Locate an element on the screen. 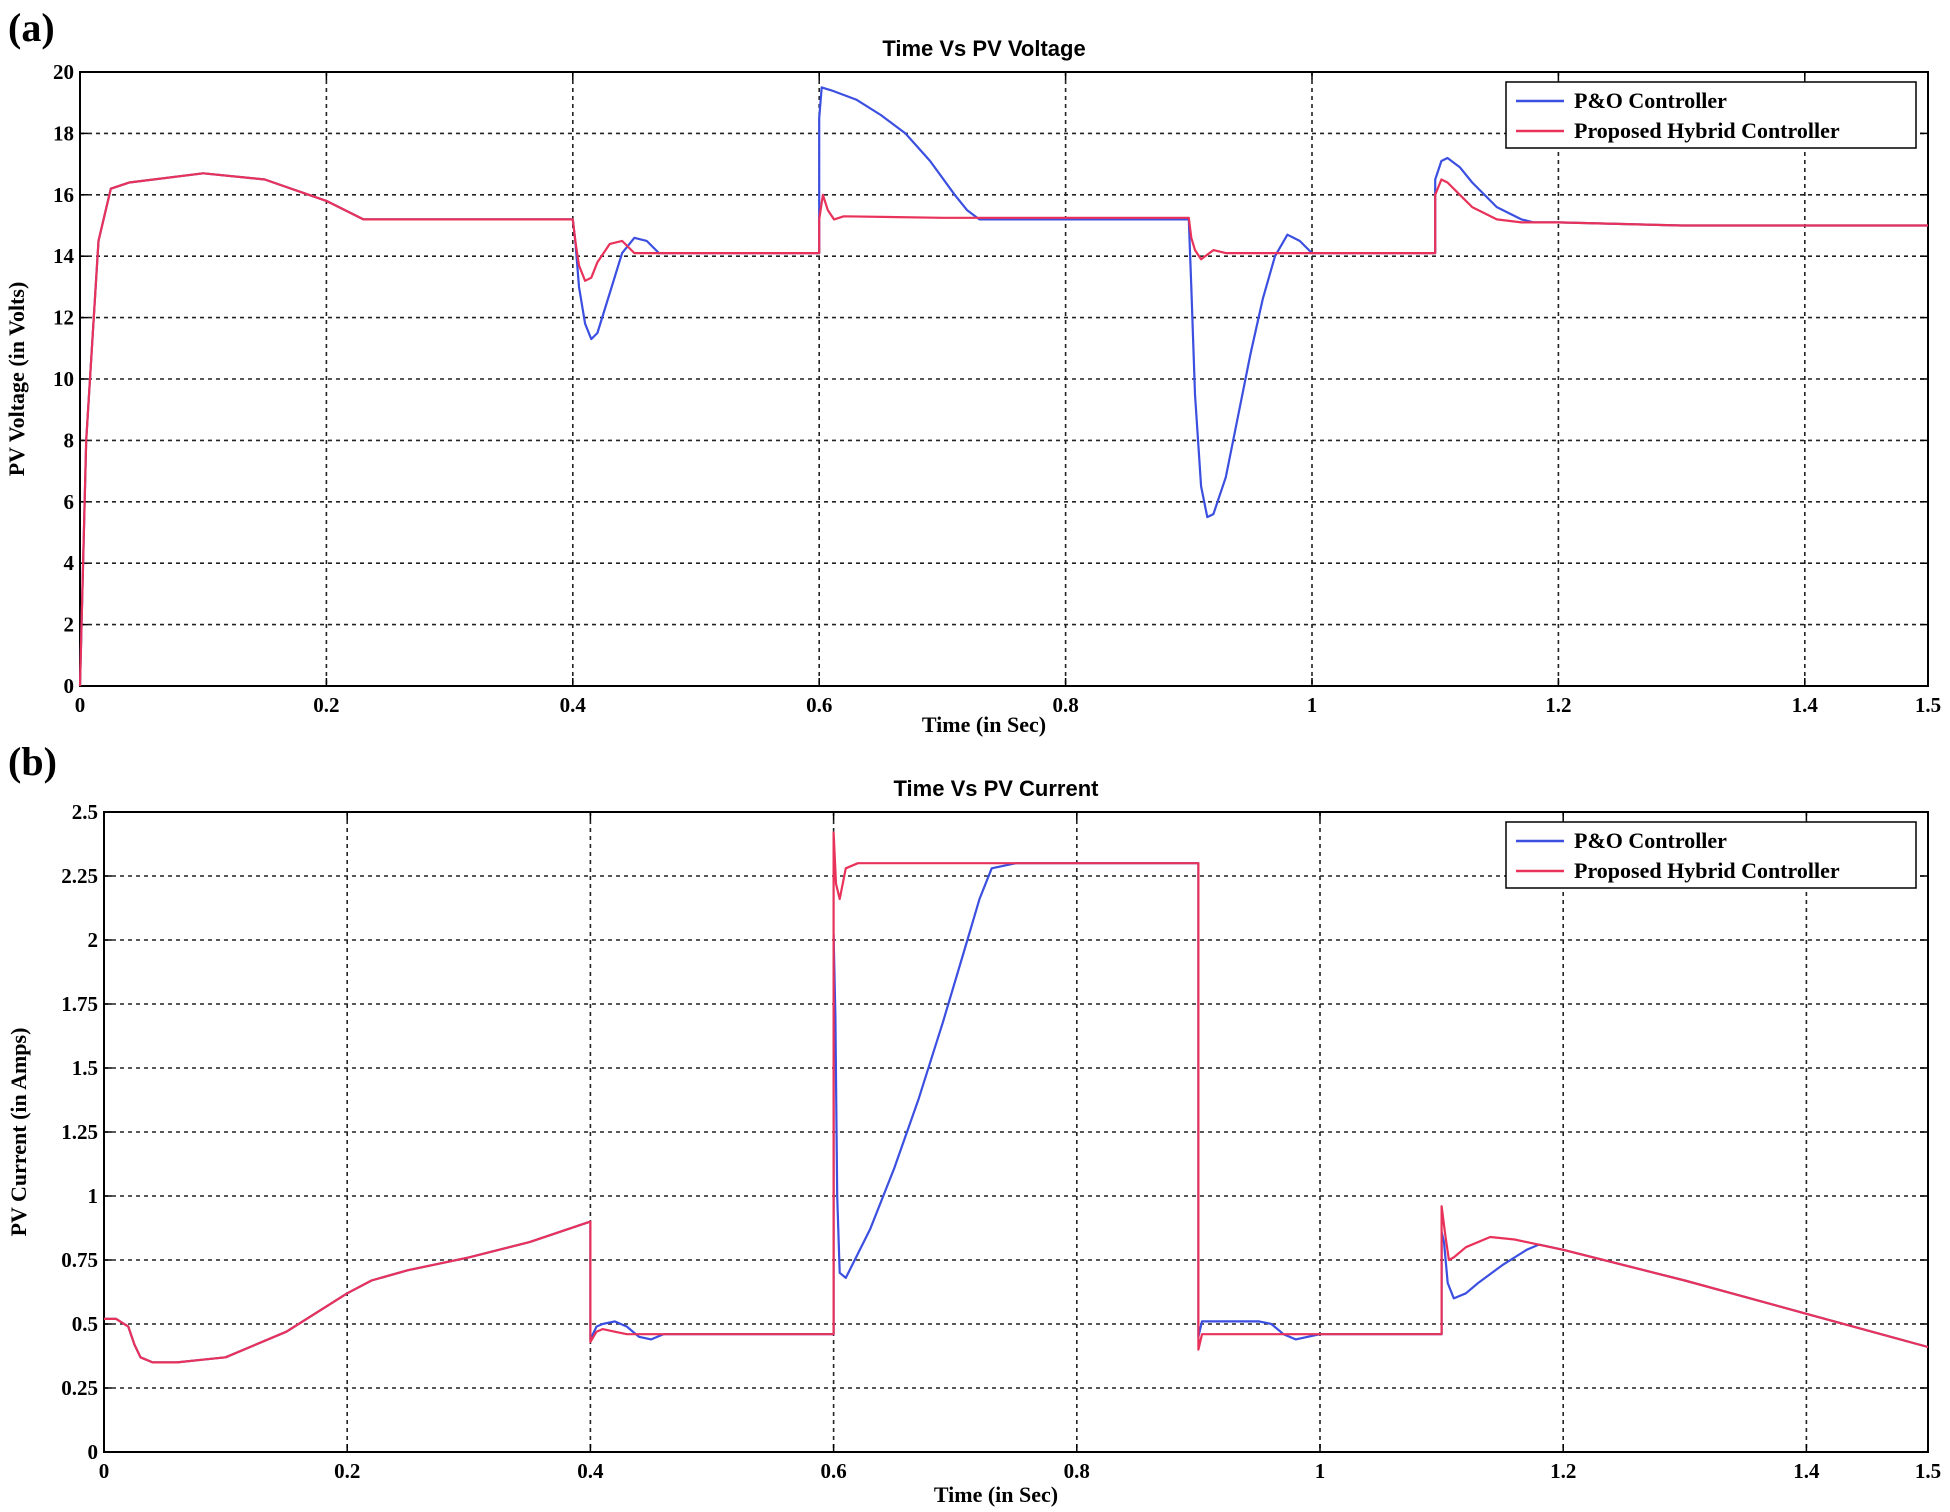 Image resolution: width=1950 pixels, height=1512 pixels. y-tick-label: 0.25 is located at coordinates (79, 1388).